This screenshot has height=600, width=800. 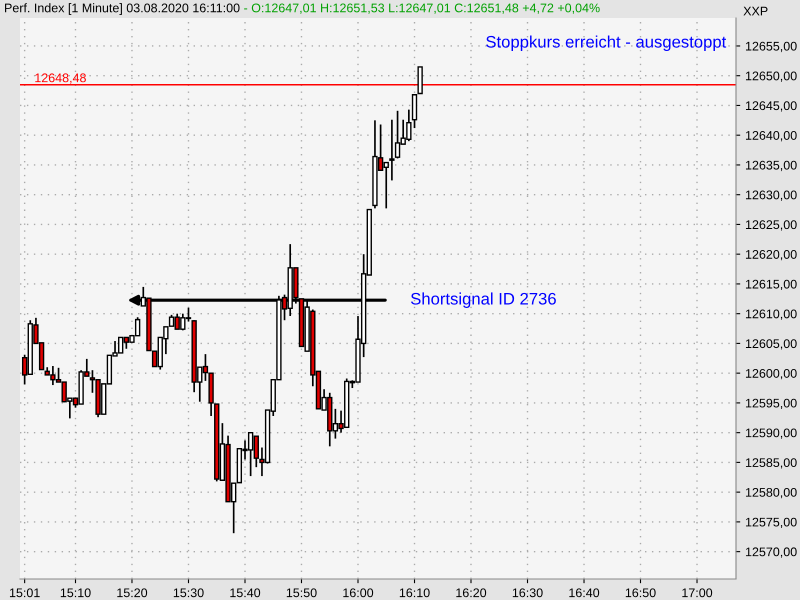 What do you see at coordinates (132, 593) in the screenshot?
I see `x-tick-label: 15:20` at bounding box center [132, 593].